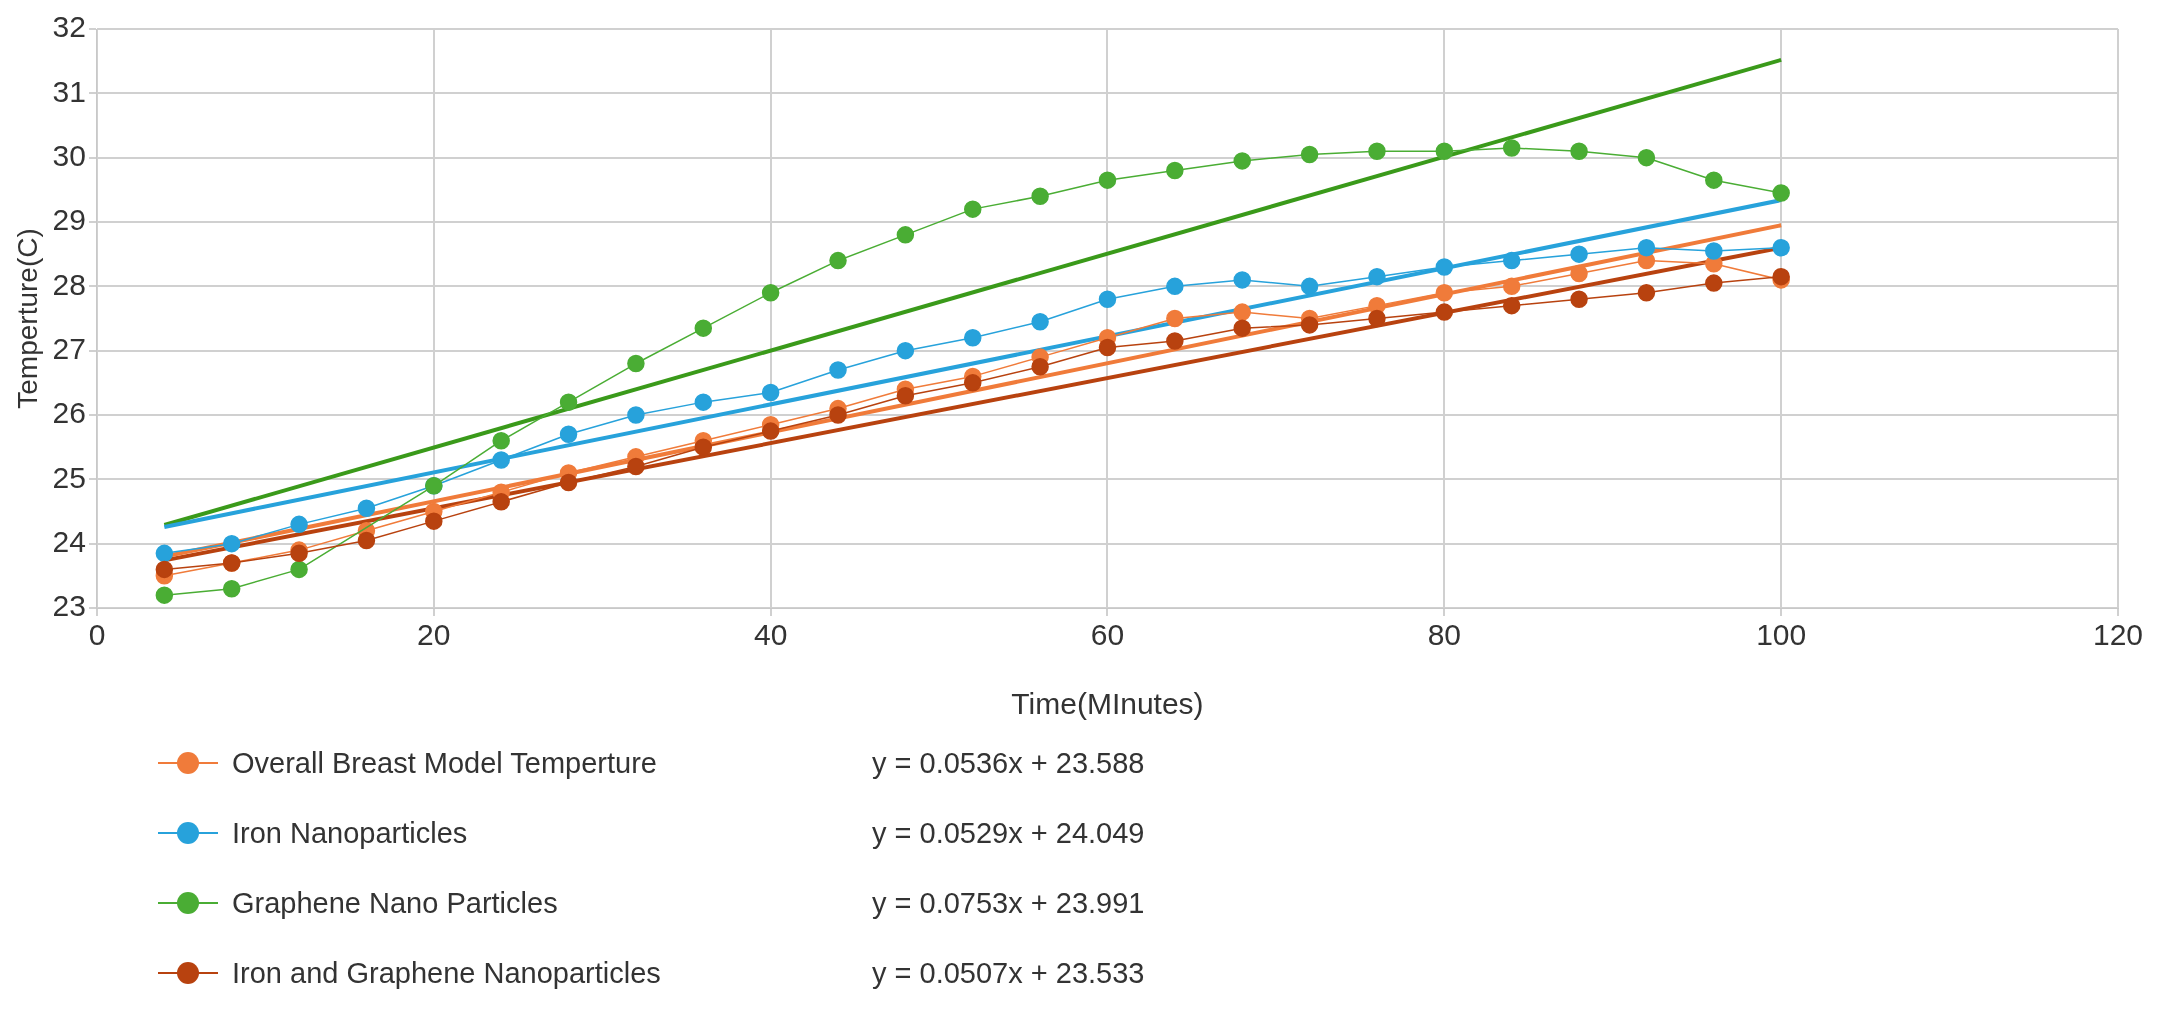 The image size is (2172, 1031). Describe the element at coordinates (27, 318) in the screenshot. I see `y-axis-title: Temperture(C)` at that location.